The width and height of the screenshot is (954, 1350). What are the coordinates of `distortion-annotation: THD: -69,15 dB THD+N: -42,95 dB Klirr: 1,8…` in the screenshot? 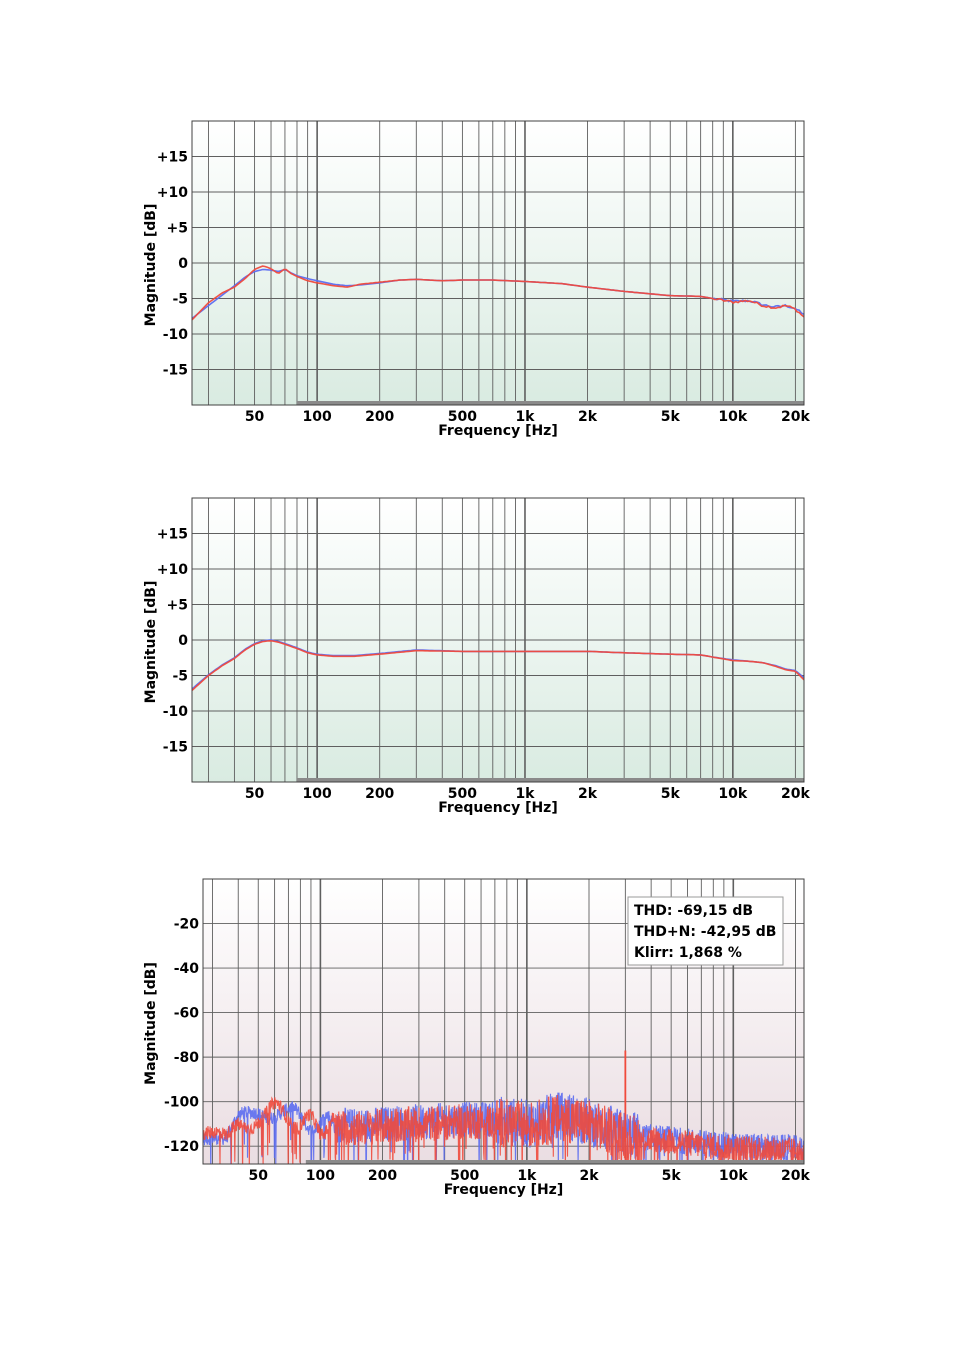 It's located at (705, 931).